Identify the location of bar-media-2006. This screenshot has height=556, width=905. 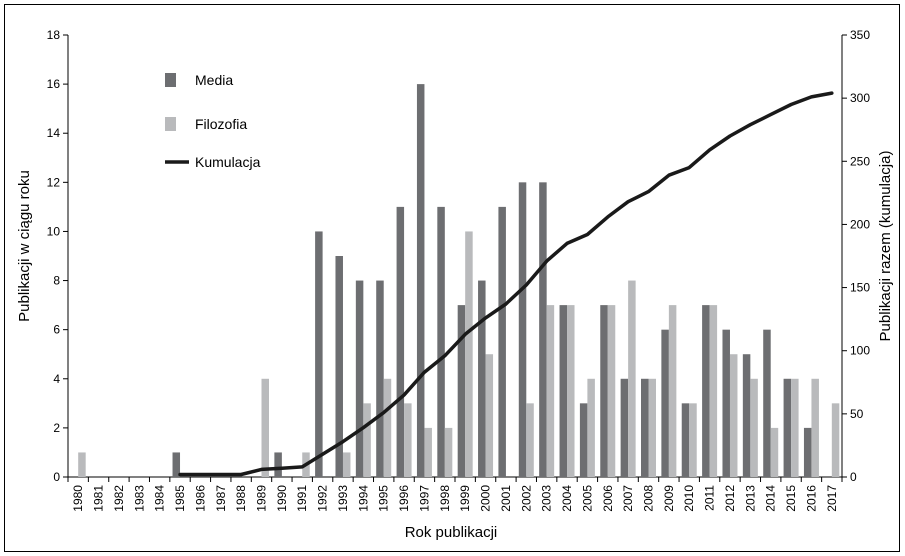
(604, 391).